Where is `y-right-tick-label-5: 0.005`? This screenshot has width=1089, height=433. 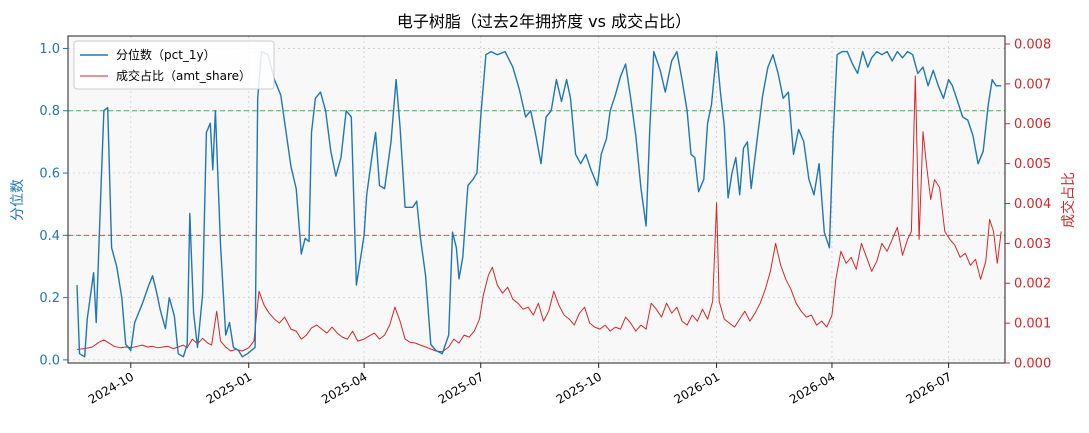
y-right-tick-label-5: 0.005 is located at coordinates (1032, 164).